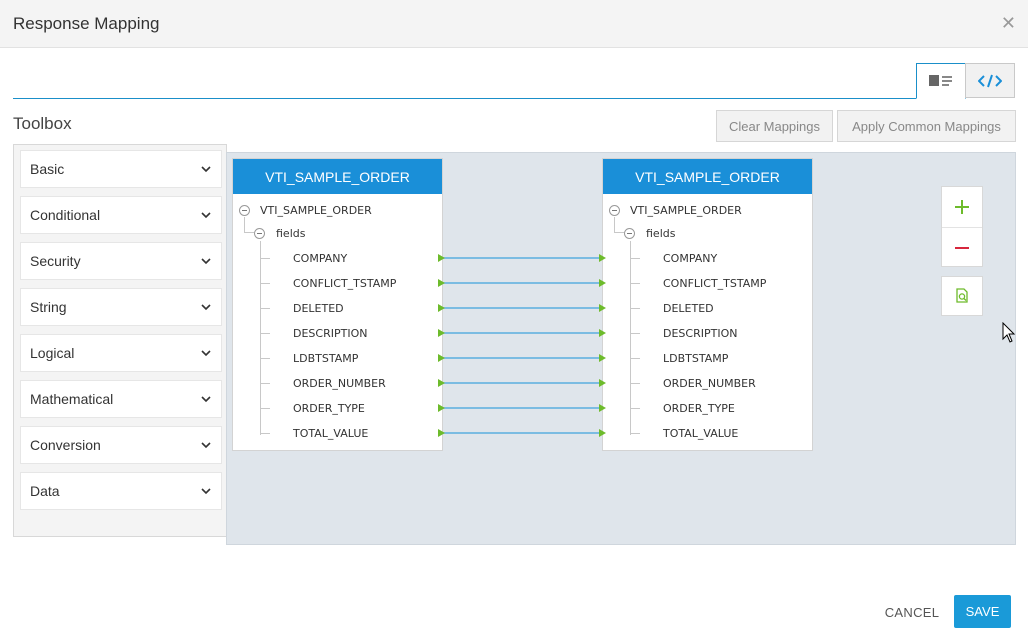  I want to click on target-root-label: VTI_SAMPLE_ORDER, so click(686, 210).